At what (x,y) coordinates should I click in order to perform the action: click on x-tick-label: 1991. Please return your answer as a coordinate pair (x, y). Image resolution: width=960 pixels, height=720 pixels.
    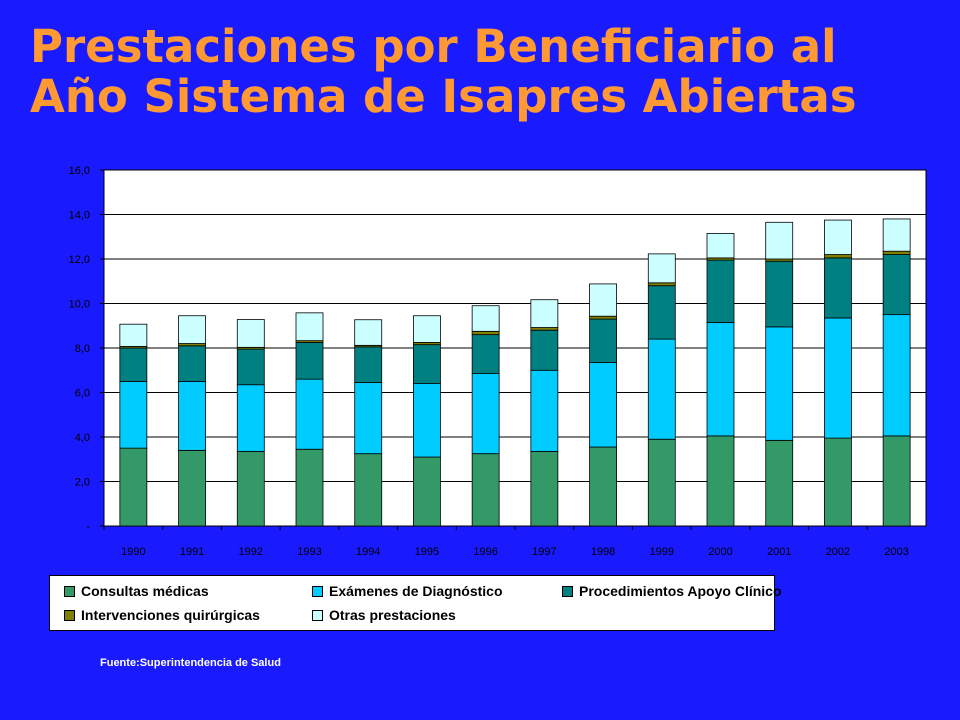
    Looking at the image, I should click on (192, 552).